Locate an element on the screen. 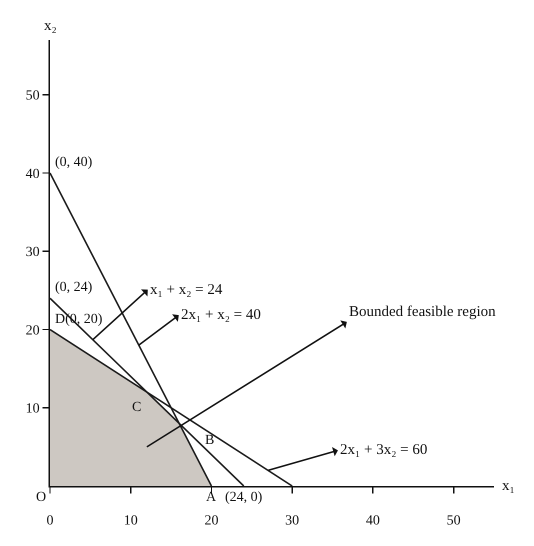 The image size is (534, 546). annotation: 2x₁ + x₂ = 40 is located at coordinates (221, 315).